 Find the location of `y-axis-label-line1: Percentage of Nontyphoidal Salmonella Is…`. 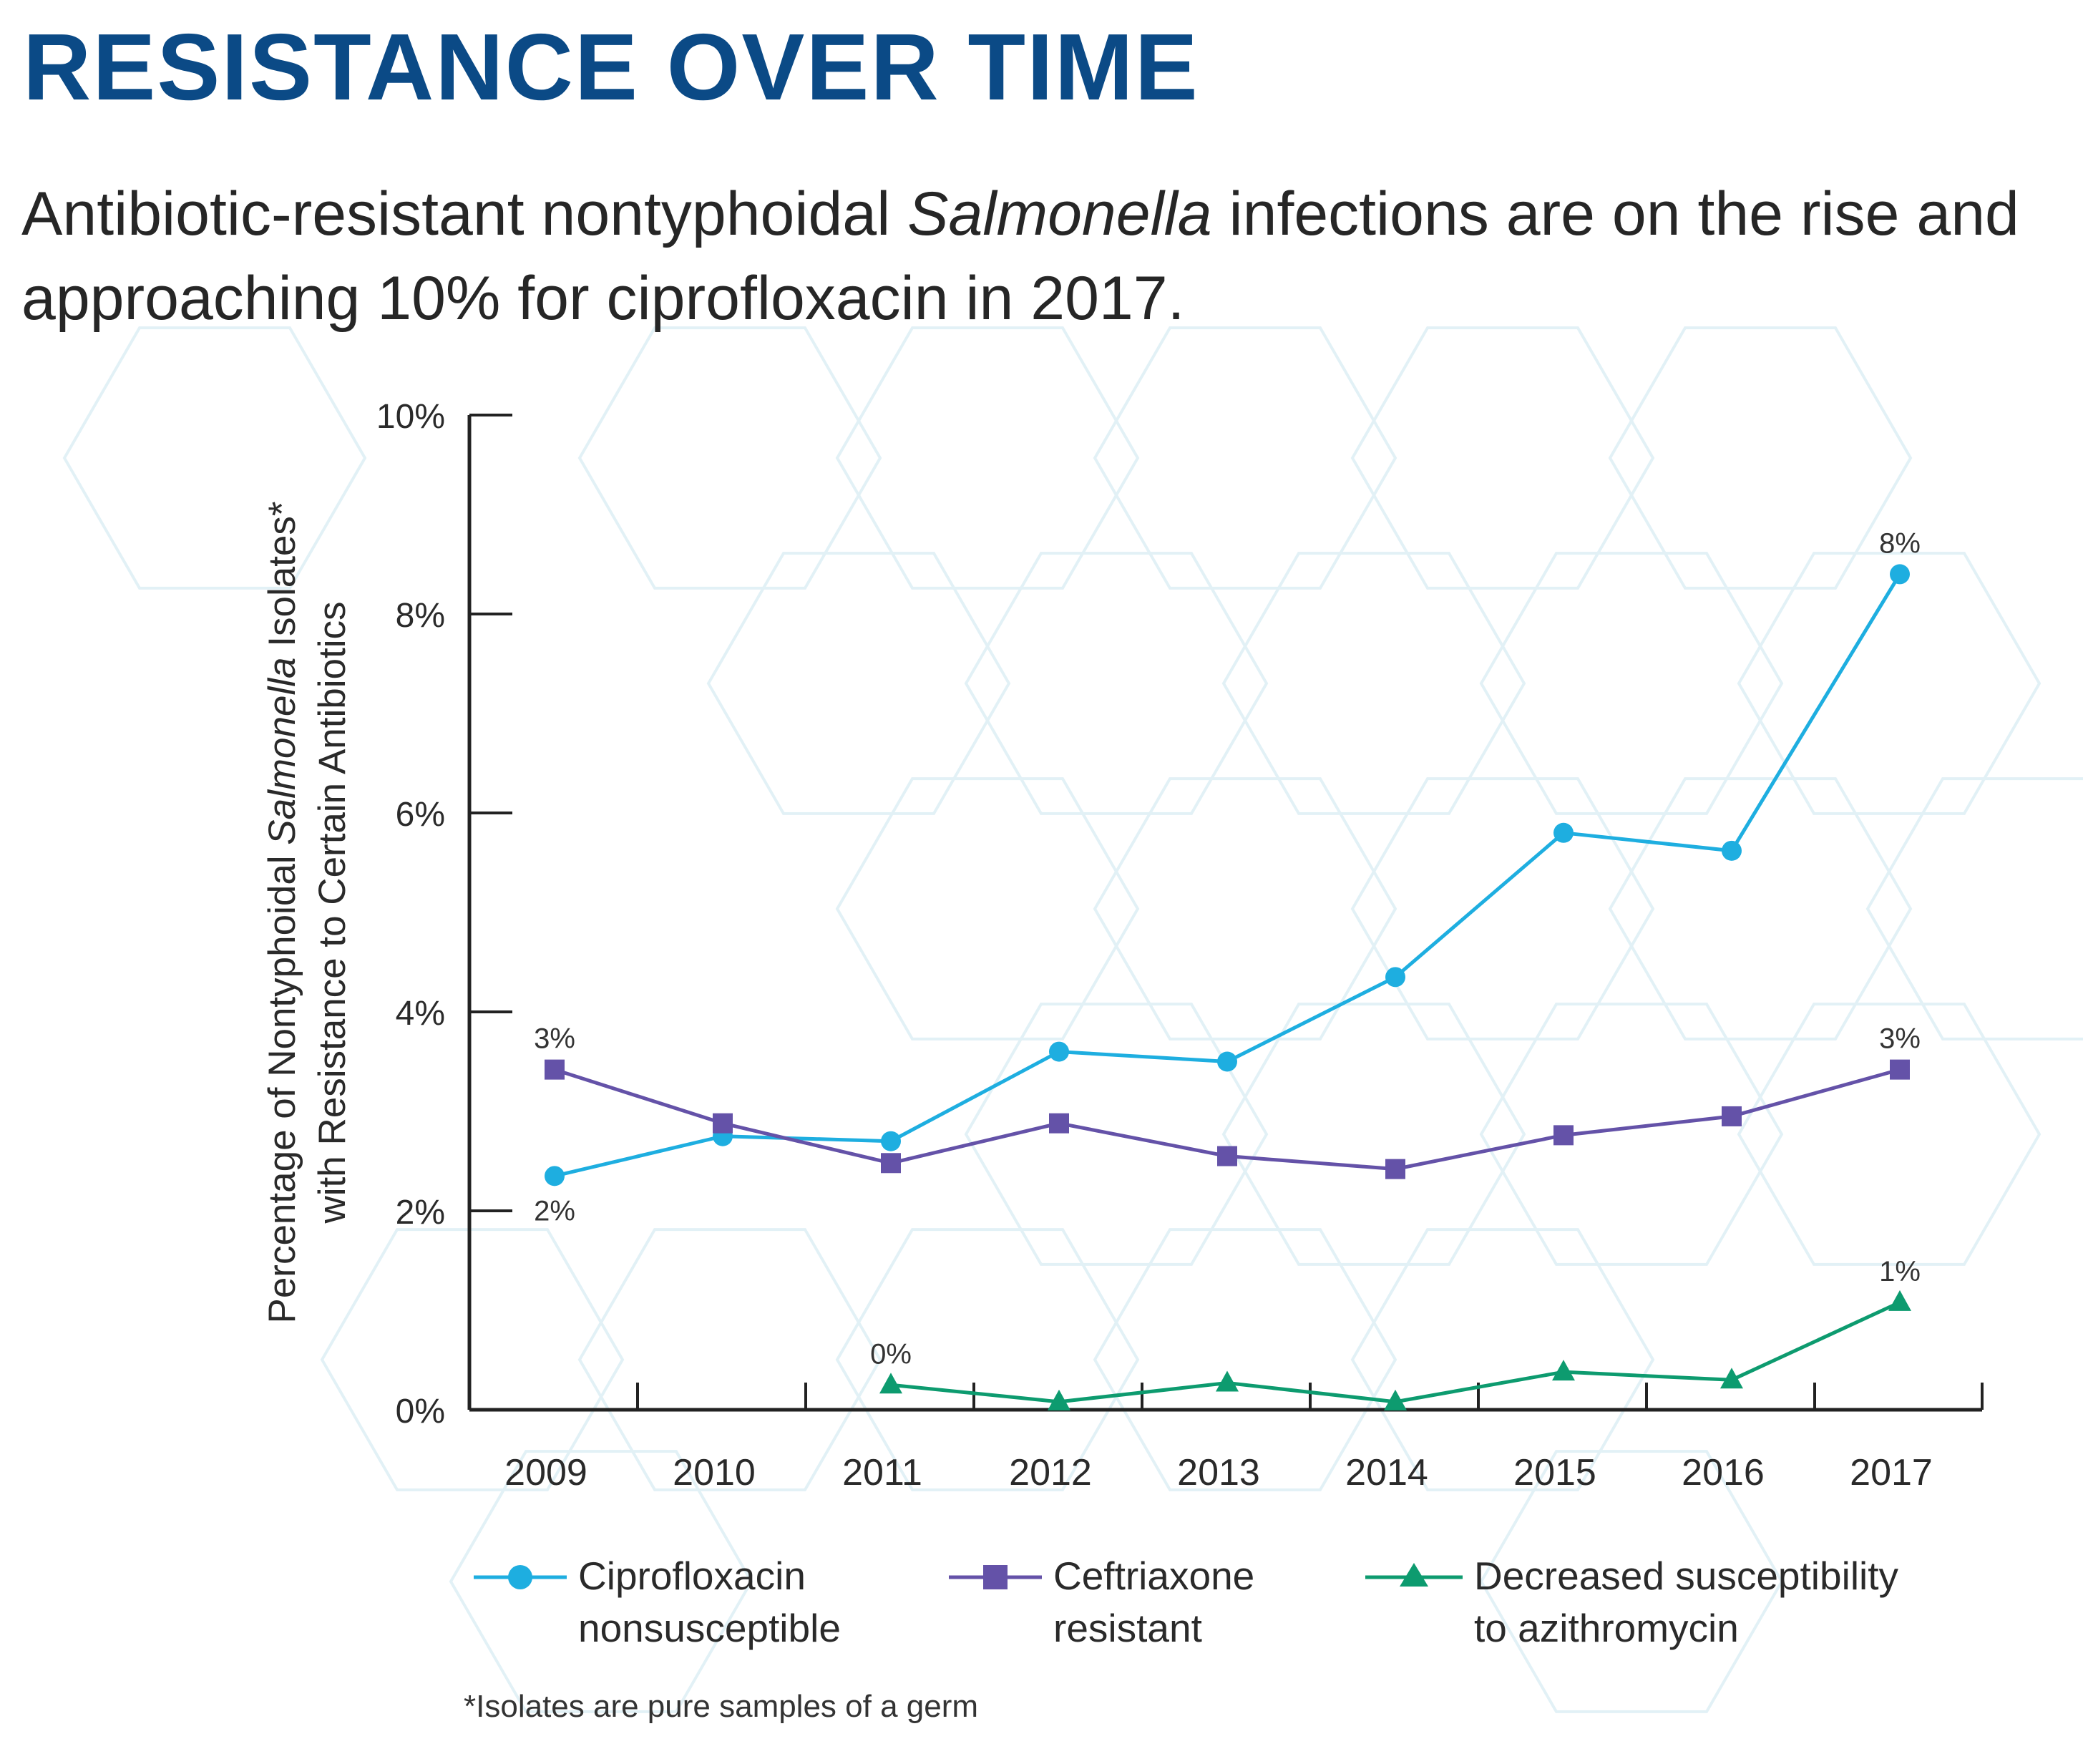

y-axis-label-line1: Percentage of Nontyphoidal Salmonella Is… is located at coordinates (282, 912).